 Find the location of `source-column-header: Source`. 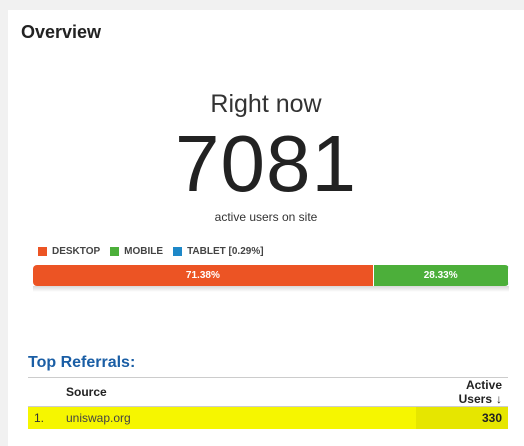

source-column-header: Source is located at coordinates (238, 392).